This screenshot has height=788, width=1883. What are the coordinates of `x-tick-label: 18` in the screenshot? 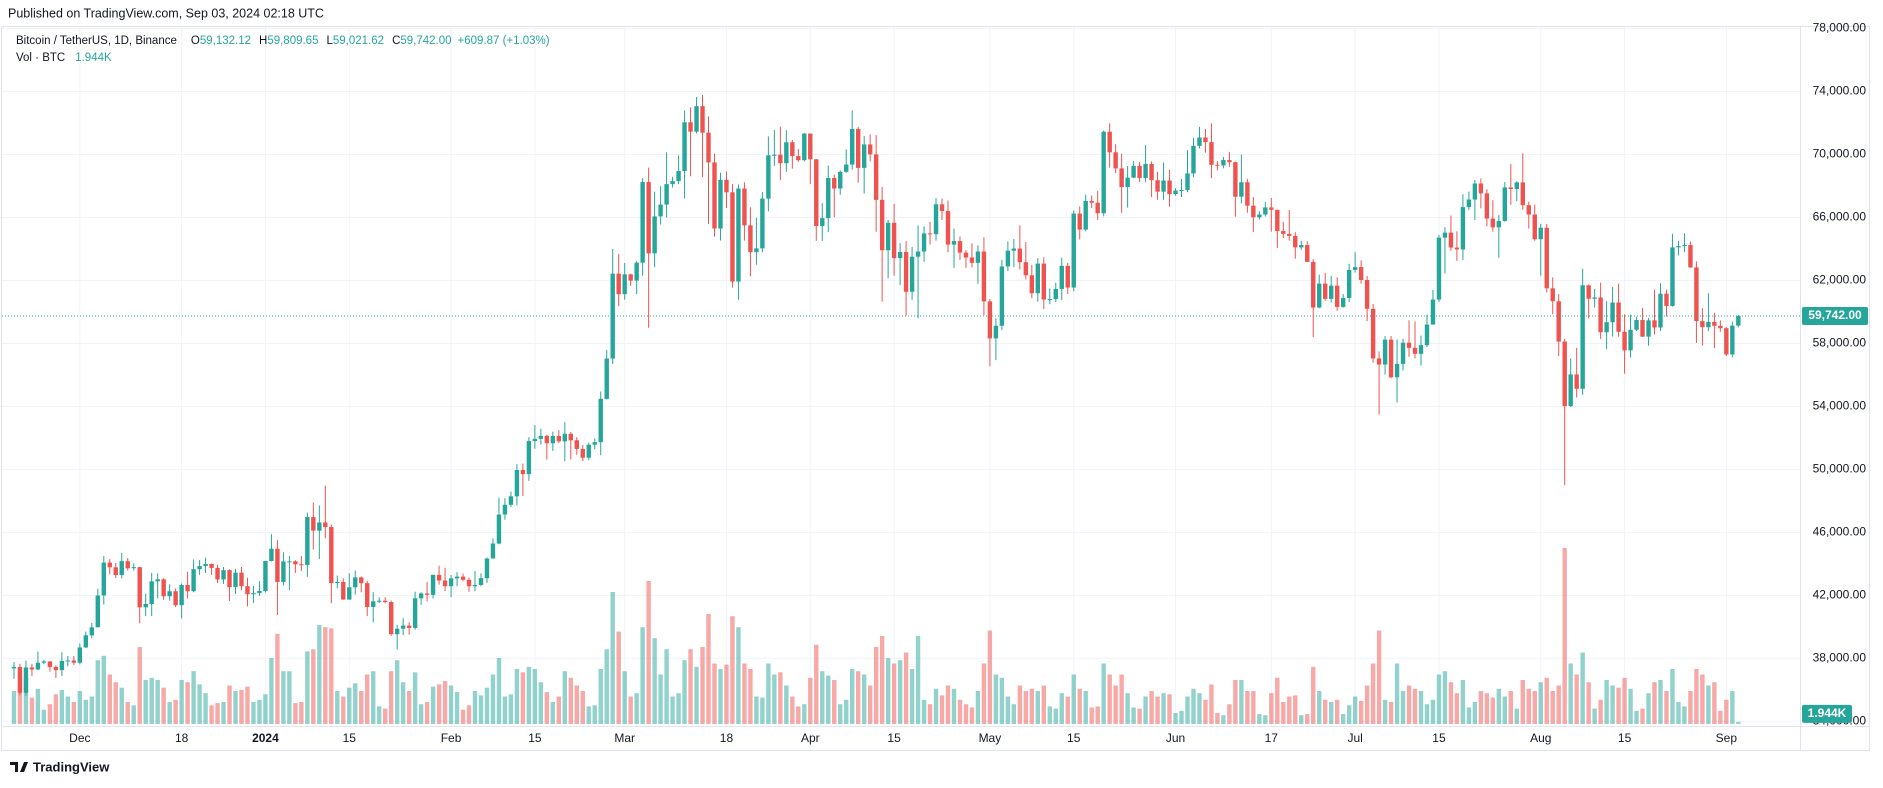 It's located at (182, 738).